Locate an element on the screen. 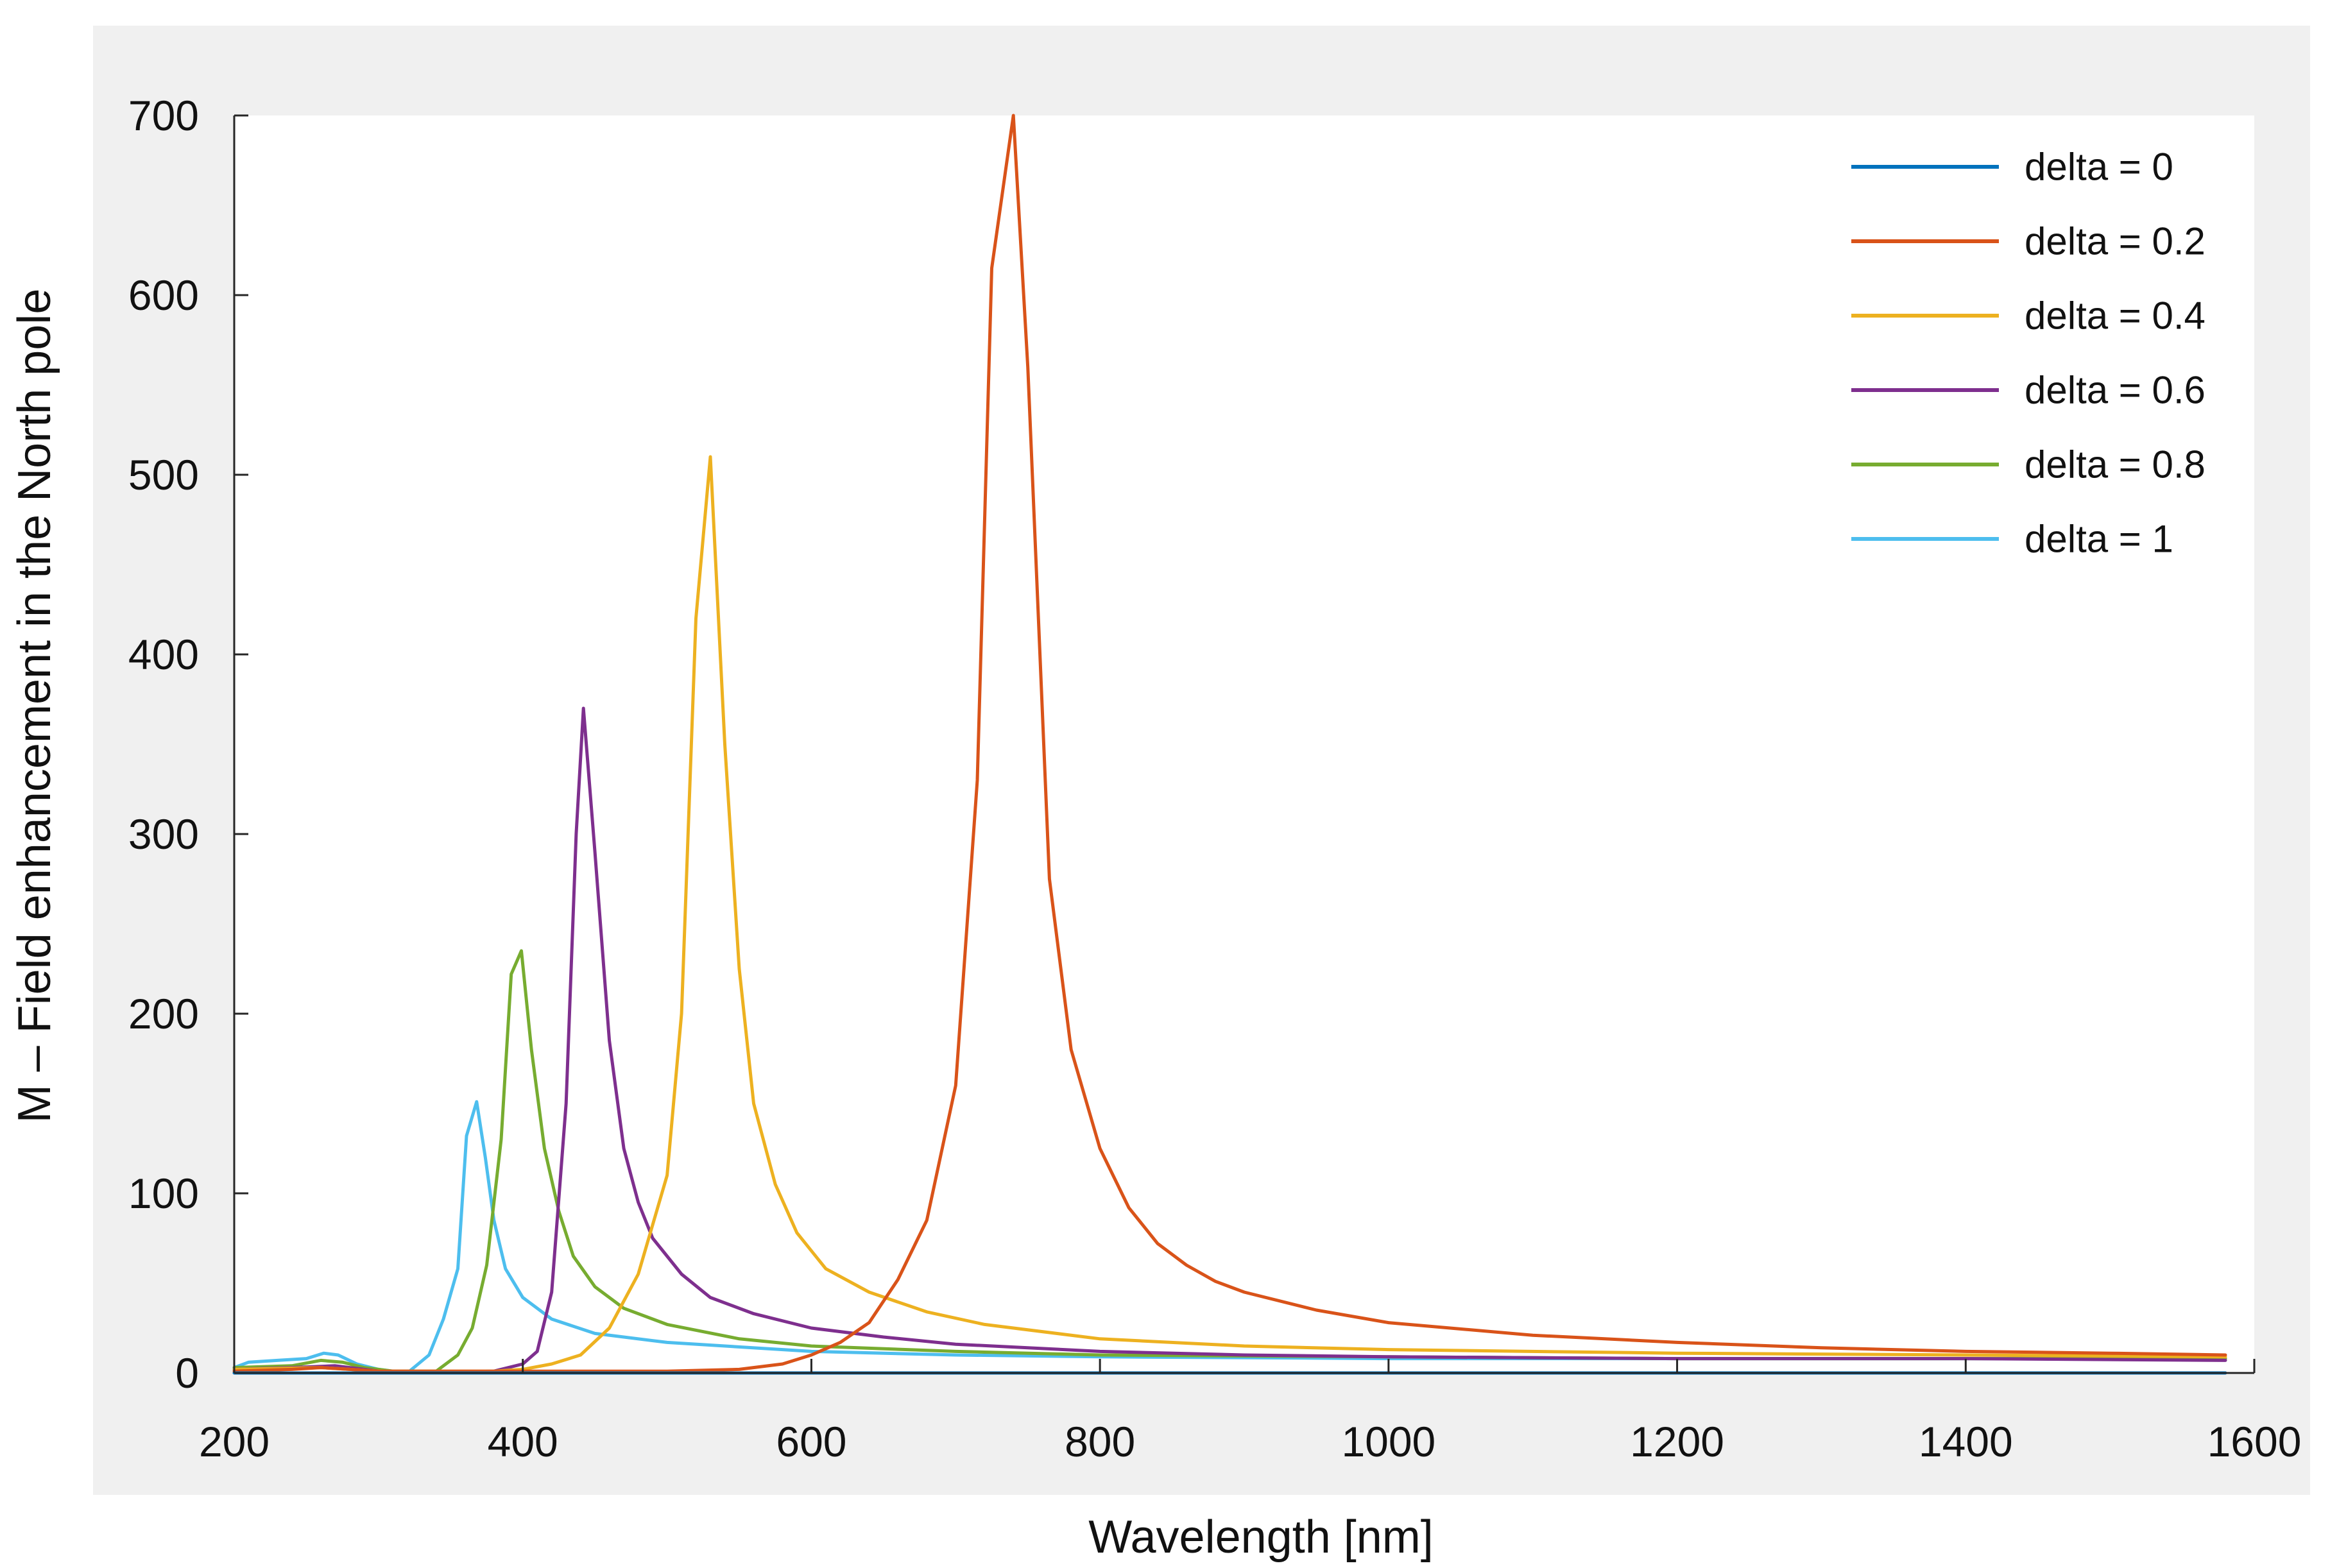  x-tick-label: 800 is located at coordinates (1100, 1441).